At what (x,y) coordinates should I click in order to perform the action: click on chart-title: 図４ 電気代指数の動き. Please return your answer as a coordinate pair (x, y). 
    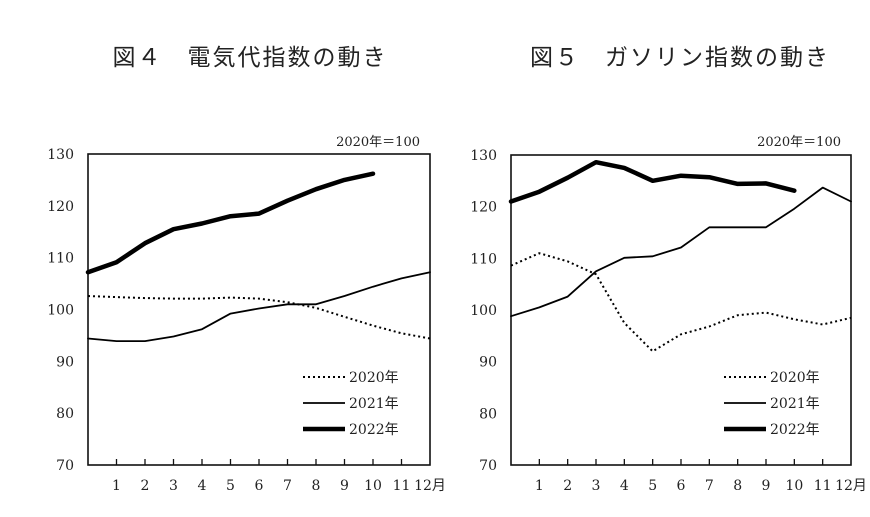
    Looking at the image, I should click on (250, 58).